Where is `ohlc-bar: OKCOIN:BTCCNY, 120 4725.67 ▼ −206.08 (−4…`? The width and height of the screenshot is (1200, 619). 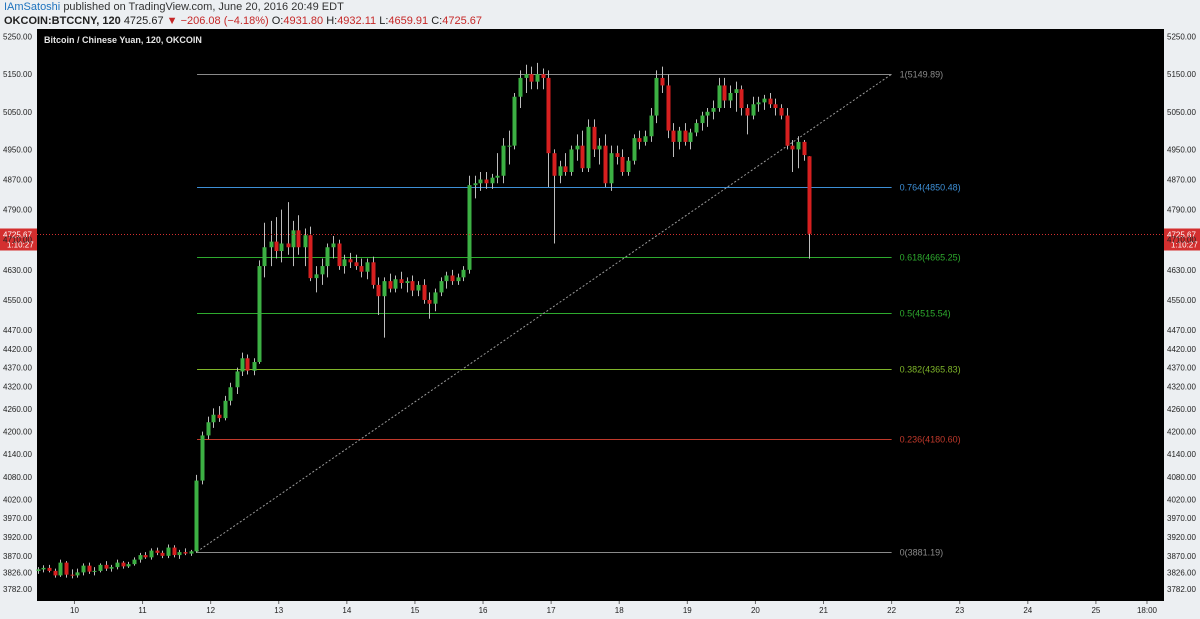 ohlc-bar: OKCOIN:BTCCNY, 120 4725.67 ▼ −206.08 (−4… is located at coordinates (243, 22).